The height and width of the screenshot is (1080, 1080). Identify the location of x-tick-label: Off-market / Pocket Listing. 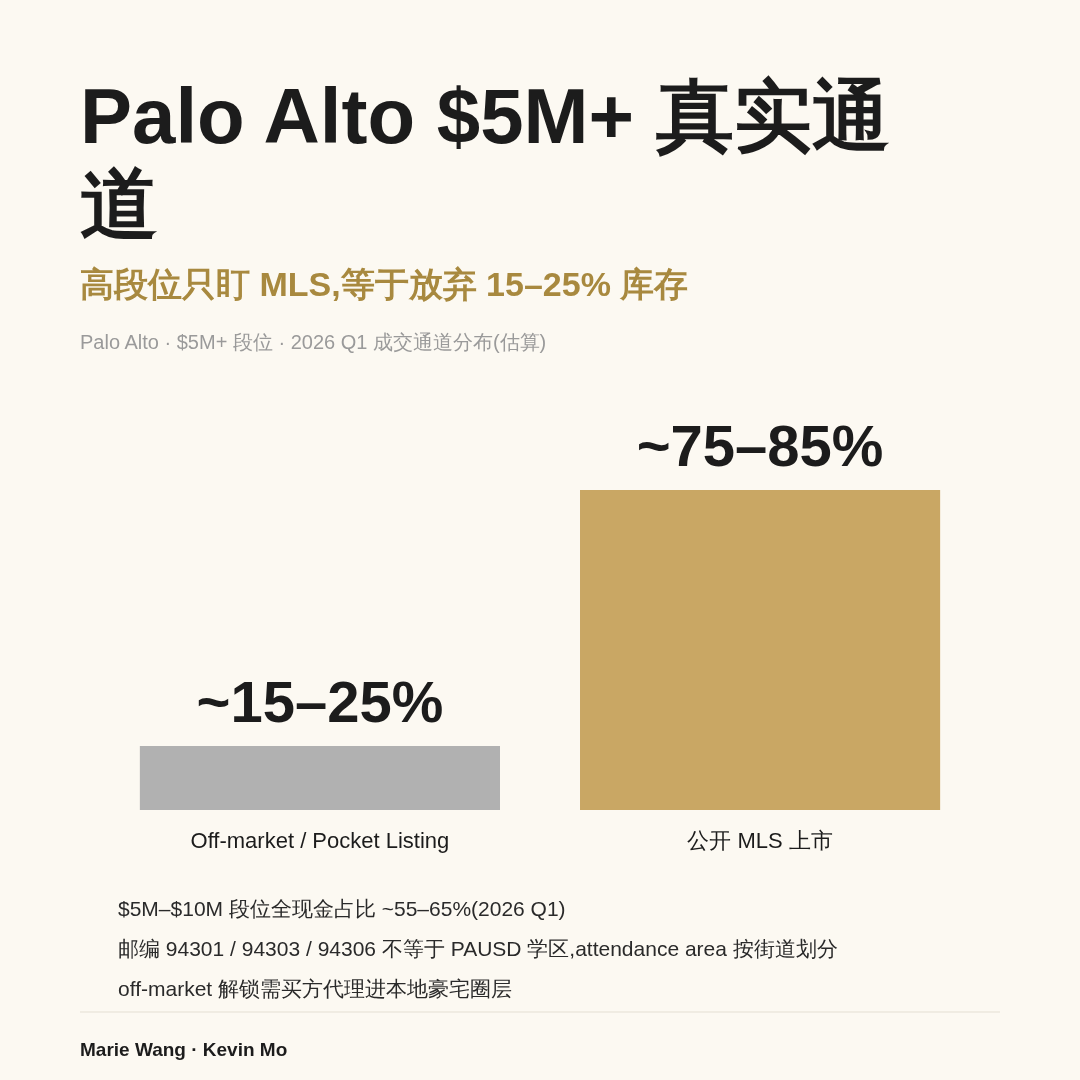
(320, 840).